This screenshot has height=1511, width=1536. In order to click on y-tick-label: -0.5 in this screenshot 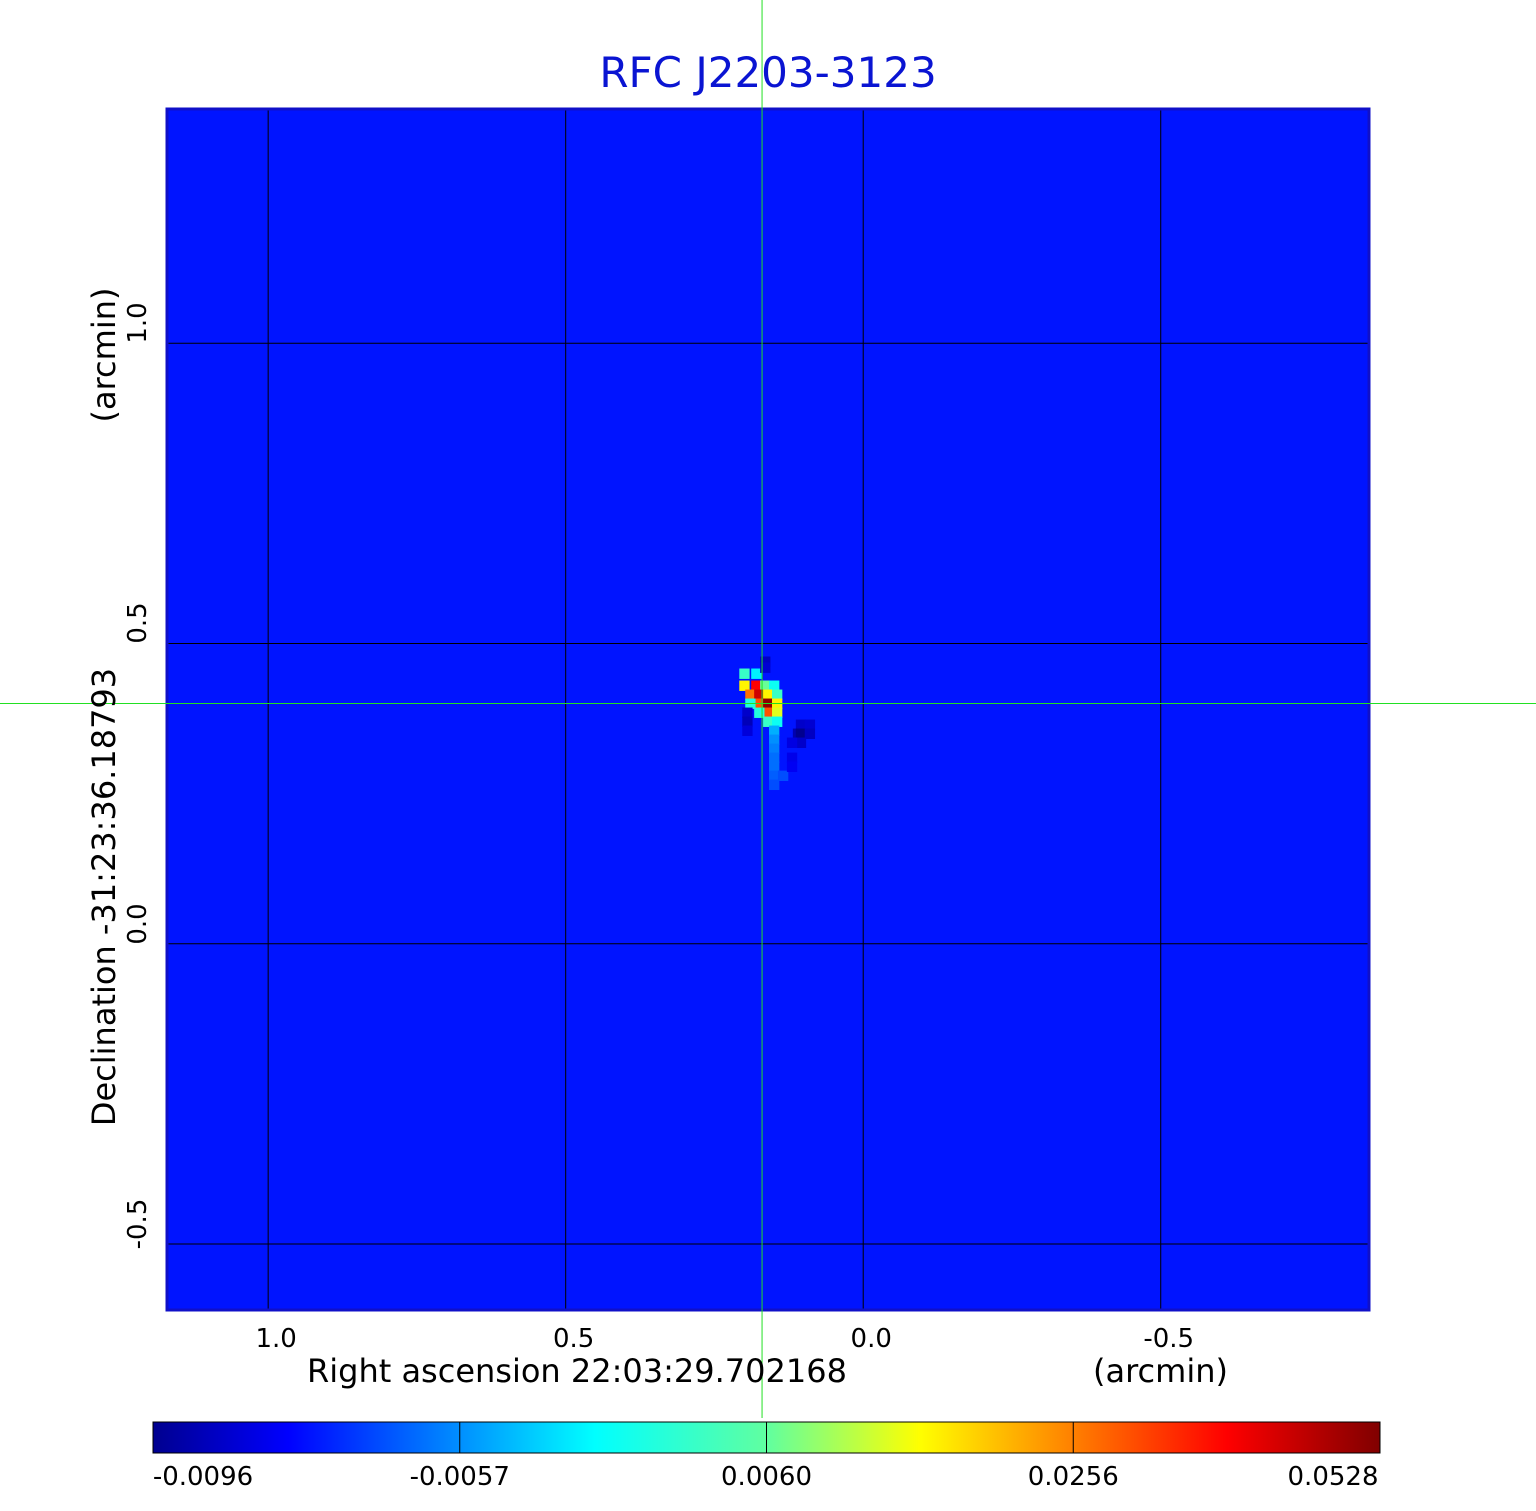, I will do `click(138, 1224)`.